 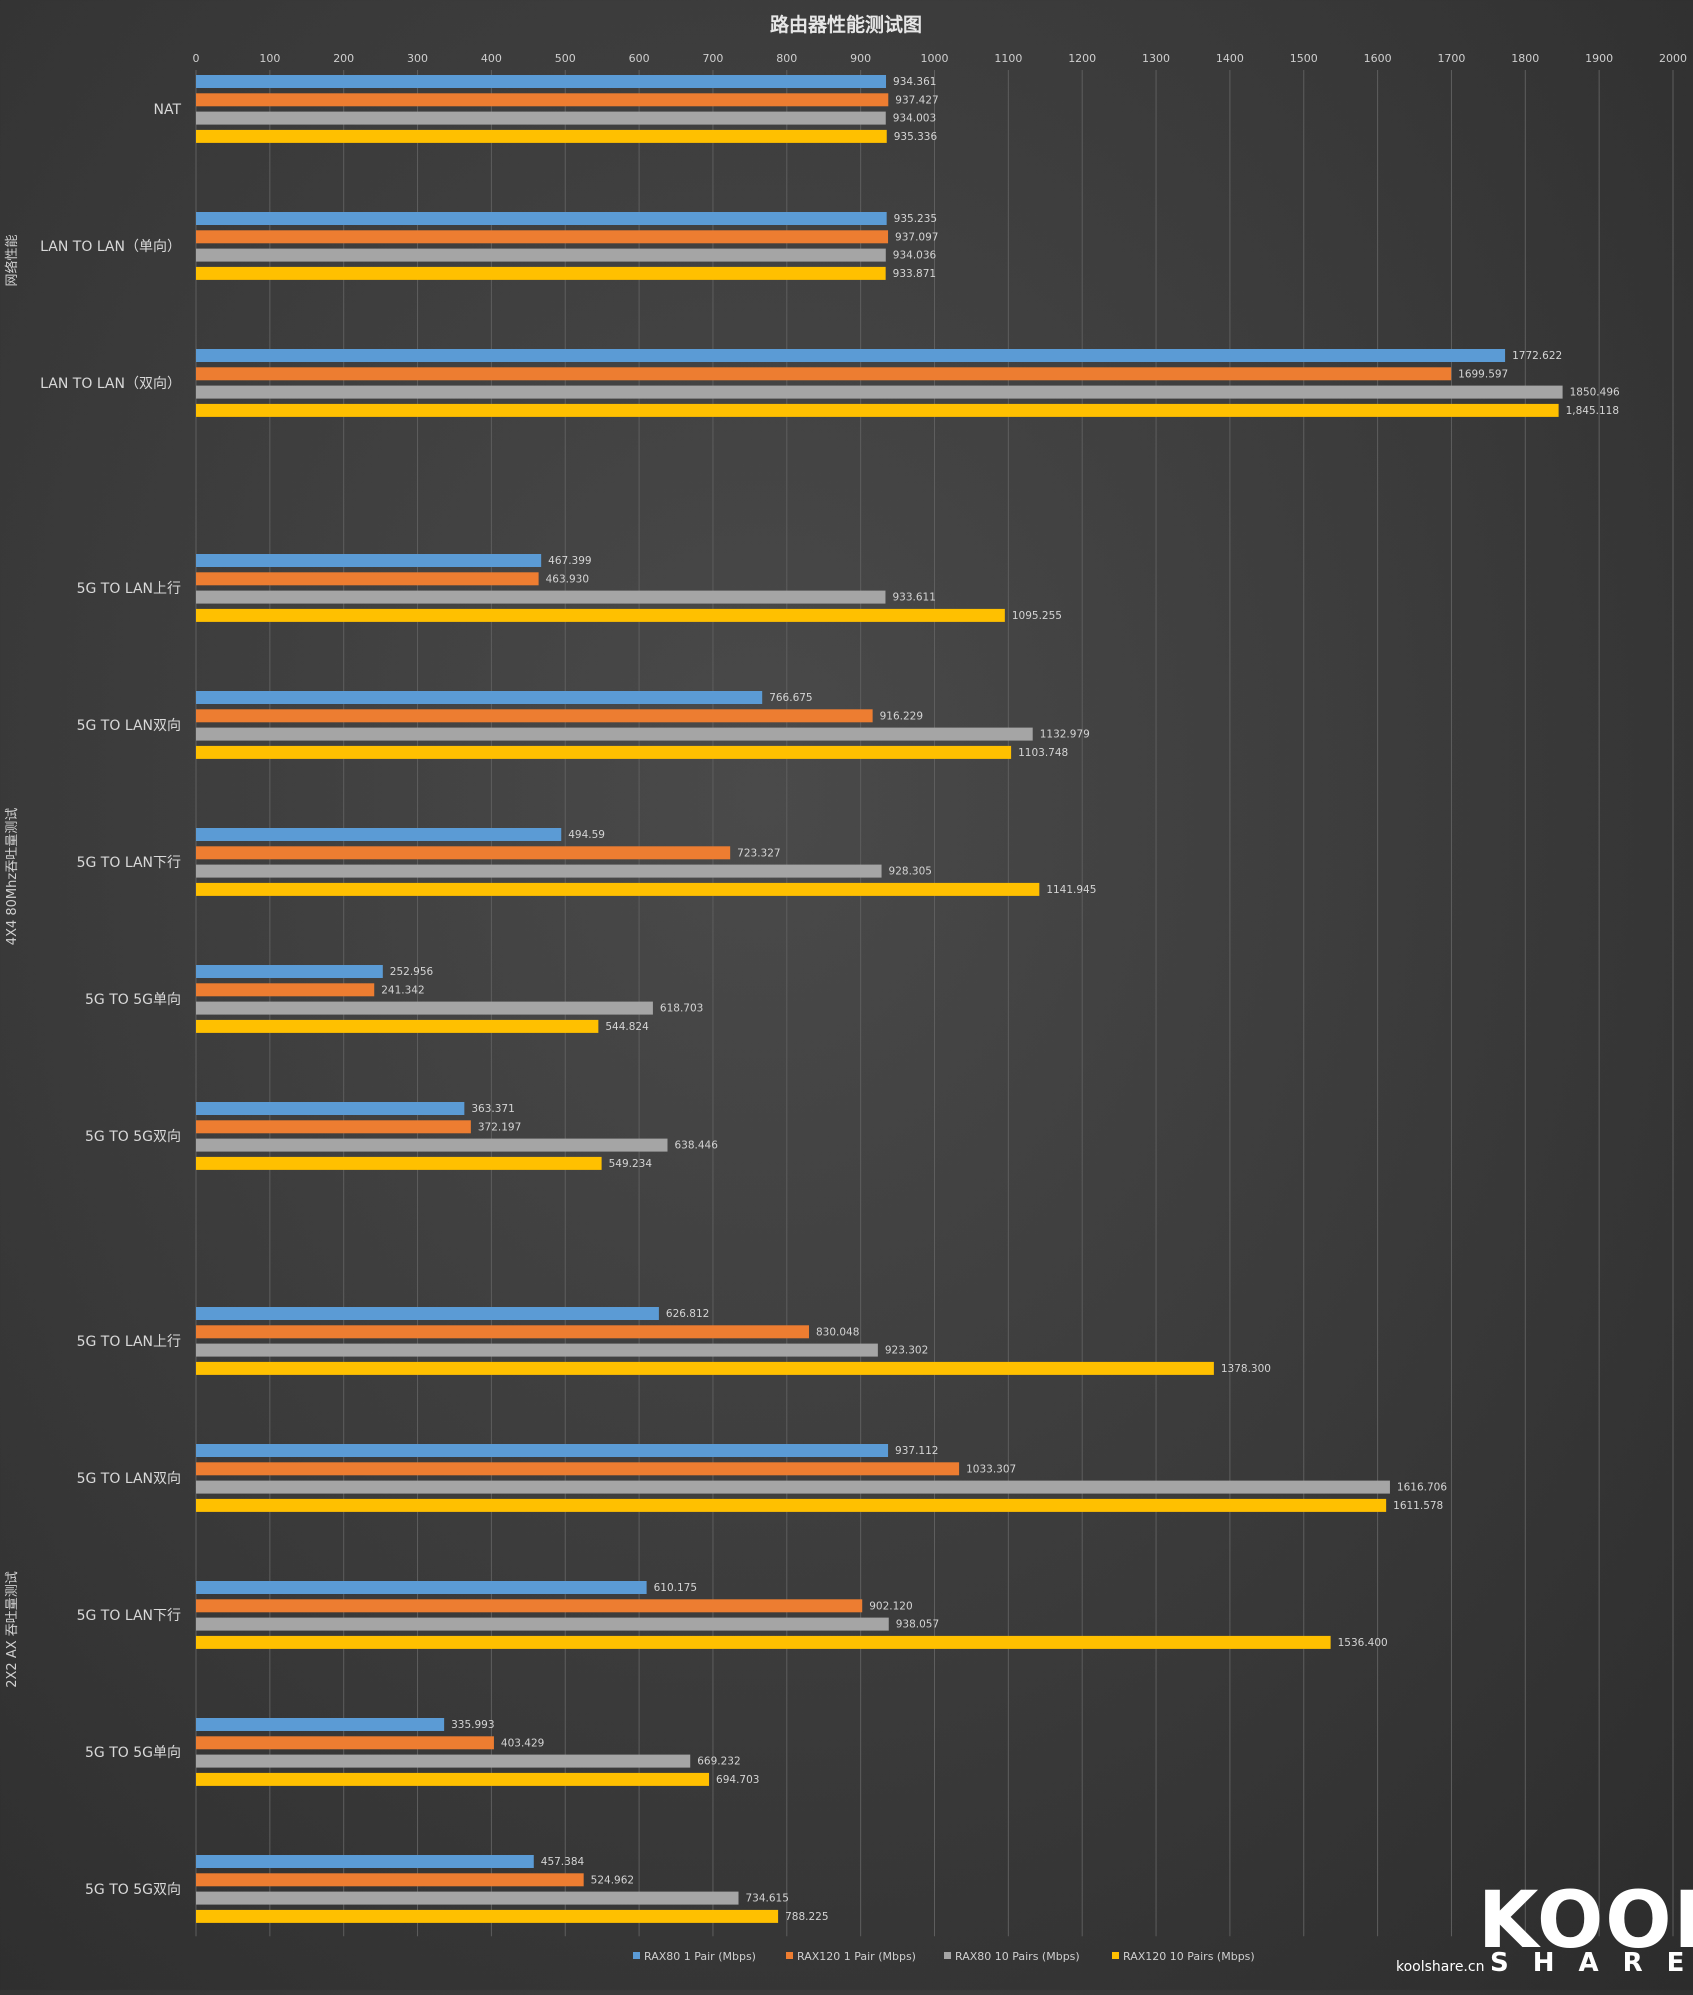 What do you see at coordinates (1065, 735) in the screenshot?
I see `bar-value-label: 1132.979` at bounding box center [1065, 735].